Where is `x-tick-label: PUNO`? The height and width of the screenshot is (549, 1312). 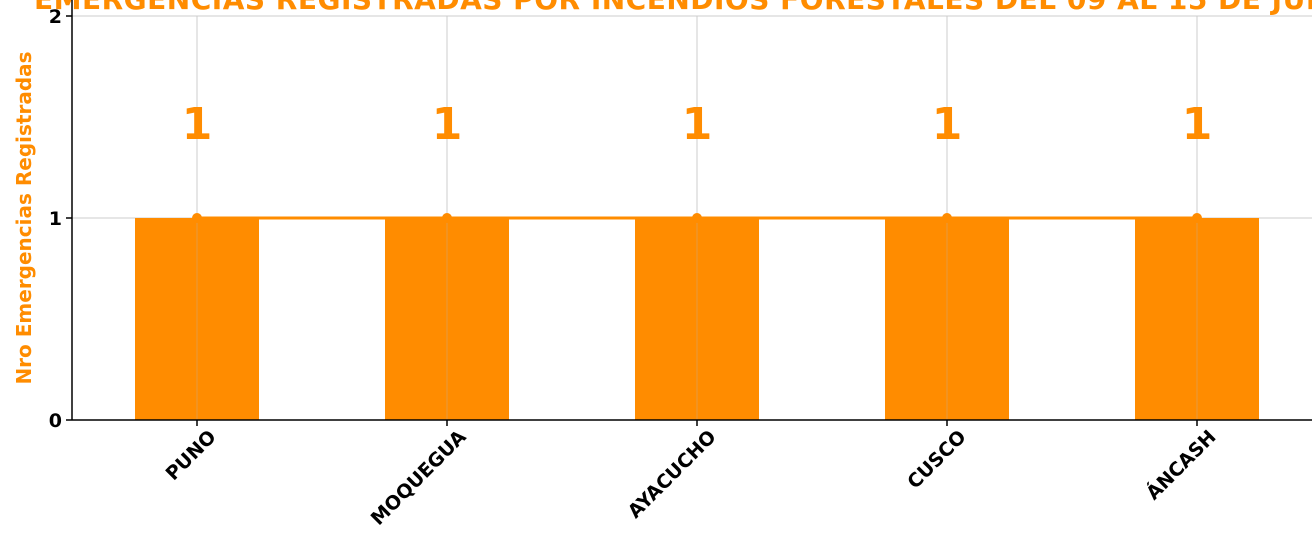
x-tick-label: PUNO is located at coordinates (191, 455).